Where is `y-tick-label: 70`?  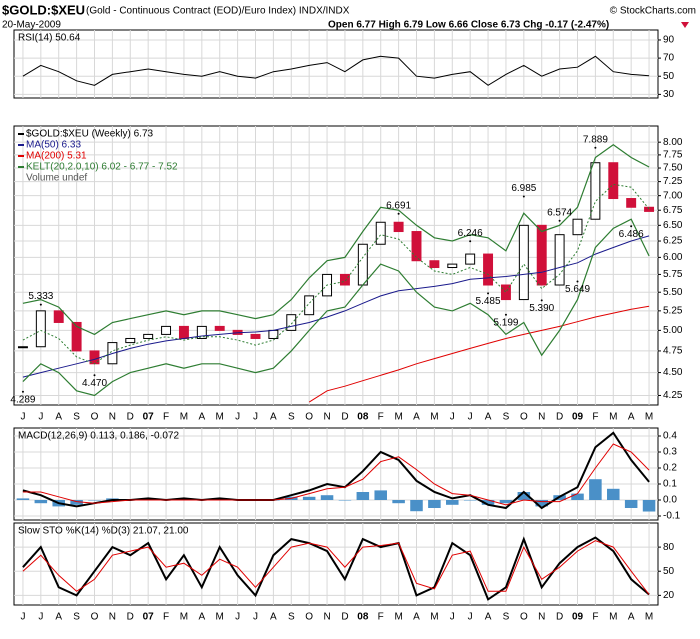 y-tick-label: 70 is located at coordinates (669, 58).